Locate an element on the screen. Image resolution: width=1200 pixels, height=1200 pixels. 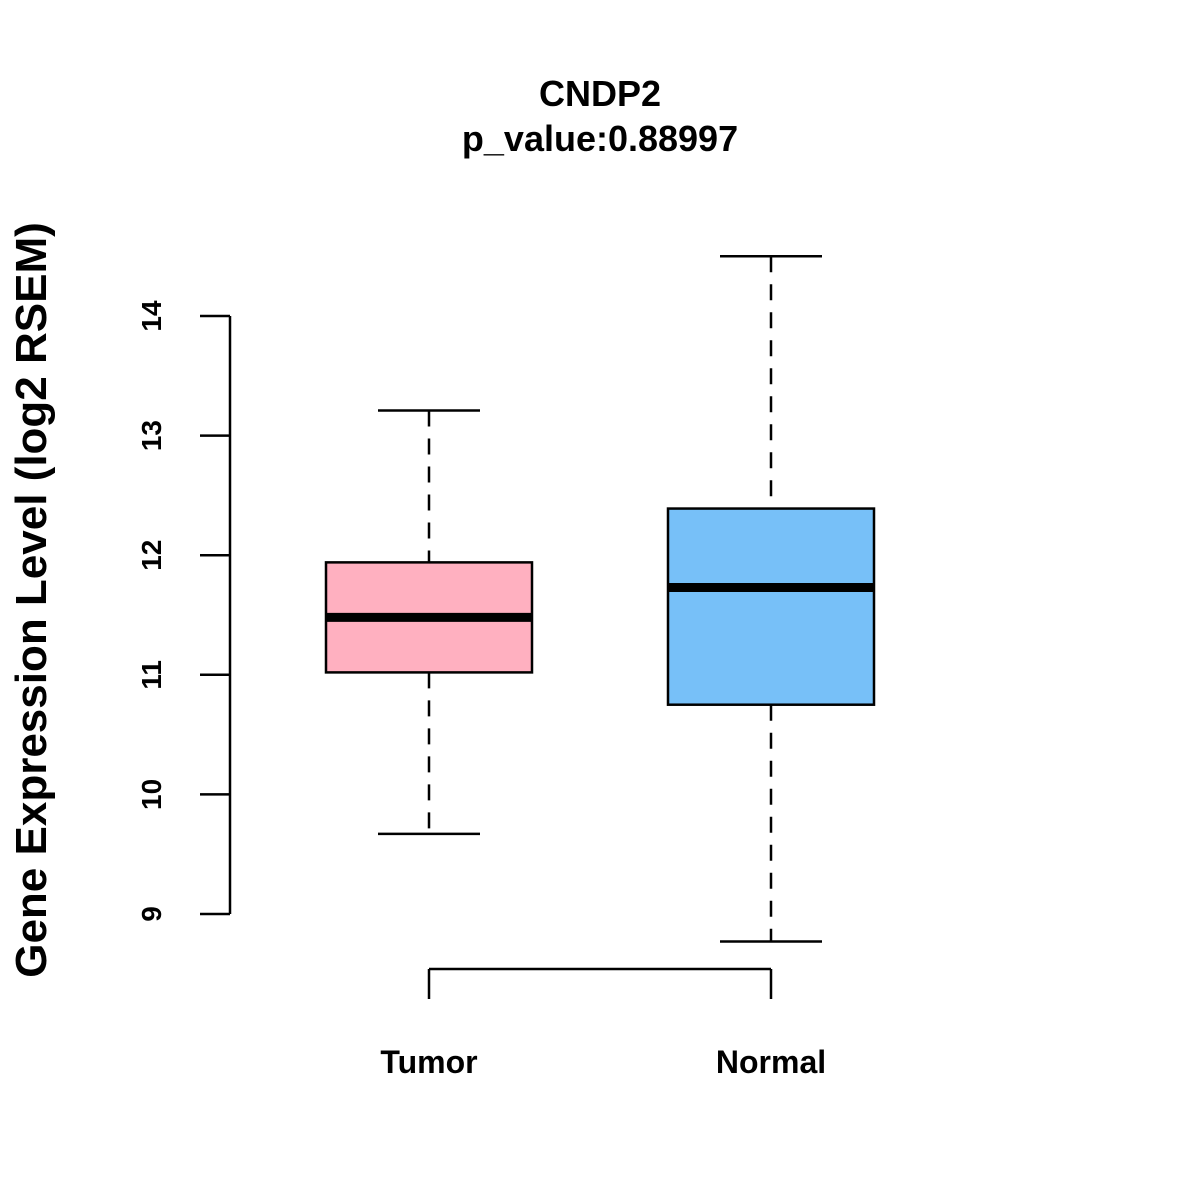
y-tick-label-11: 11 is located at coordinates (151, 675).